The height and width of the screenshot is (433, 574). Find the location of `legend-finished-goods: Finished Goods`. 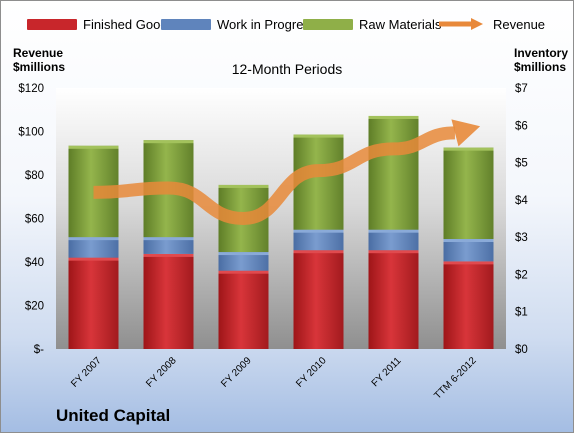

legend-finished-goods: Finished Goods is located at coordinates (100, 24).